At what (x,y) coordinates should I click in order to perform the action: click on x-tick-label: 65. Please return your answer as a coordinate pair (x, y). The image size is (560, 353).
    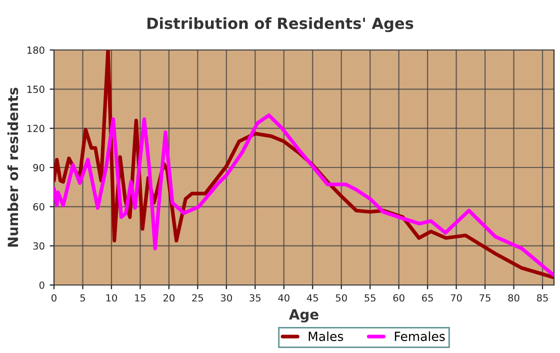
    Looking at the image, I should click on (427, 298).